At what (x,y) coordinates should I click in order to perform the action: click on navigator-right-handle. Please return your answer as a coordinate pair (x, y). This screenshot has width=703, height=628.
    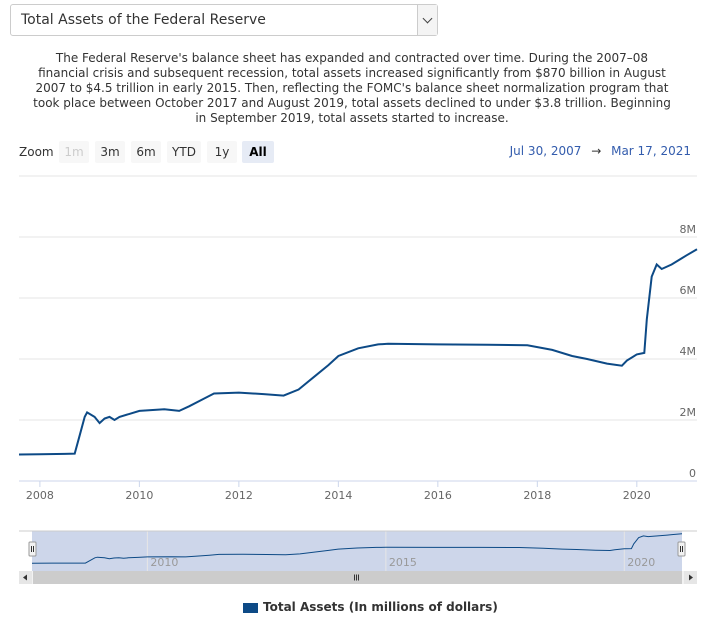
    Looking at the image, I should click on (681, 549).